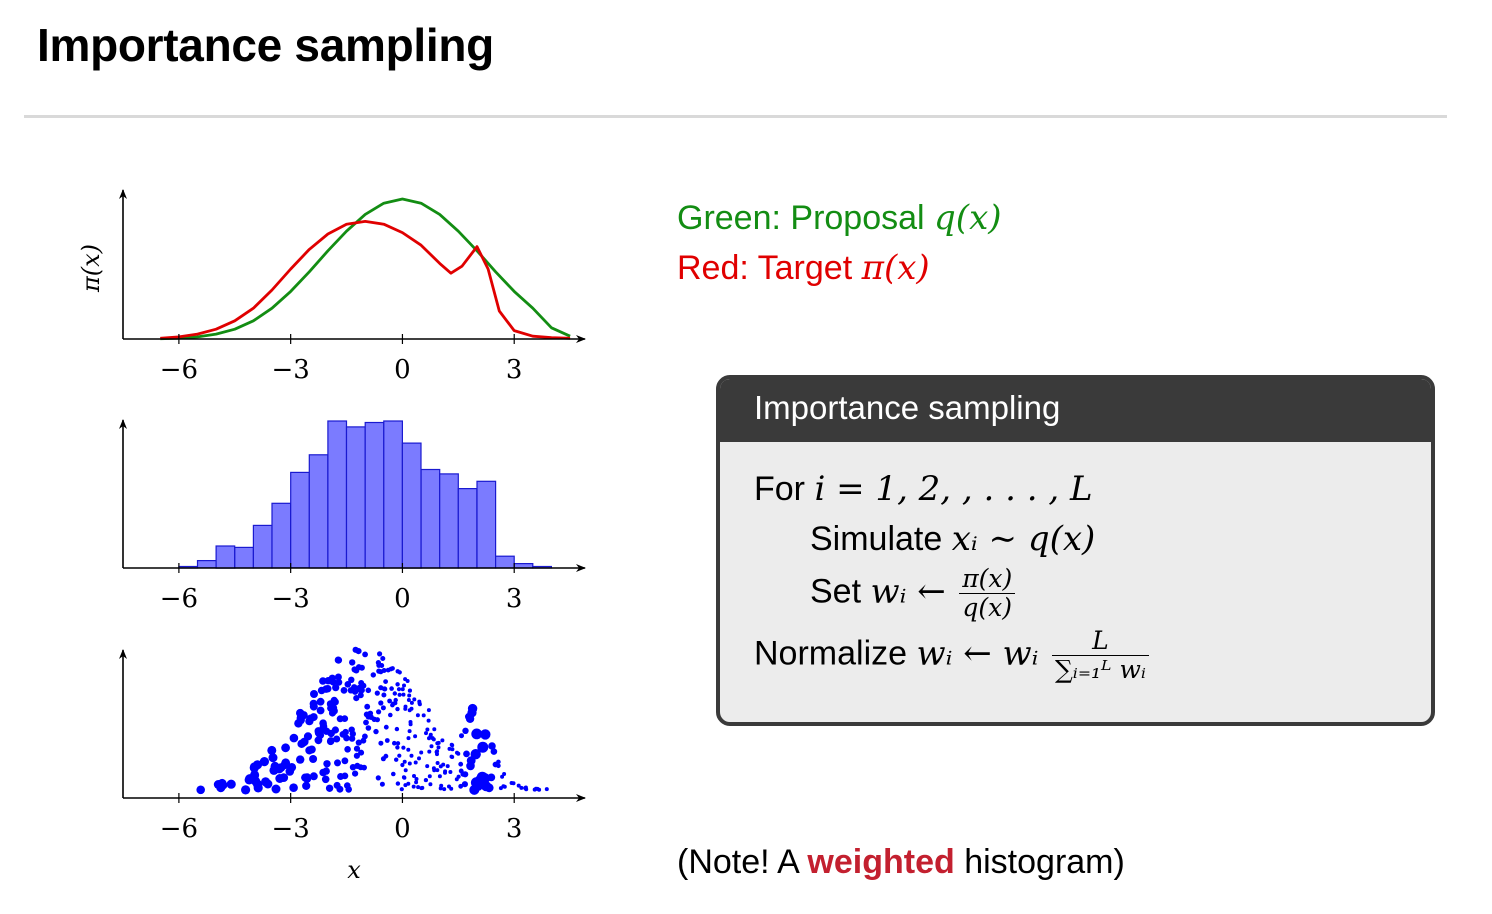 The image size is (1492, 914). What do you see at coordinates (913, 593) in the screenshot?
I see `algorithm-line-set: Set wᵢ ← π(x) q(x)` at bounding box center [913, 593].